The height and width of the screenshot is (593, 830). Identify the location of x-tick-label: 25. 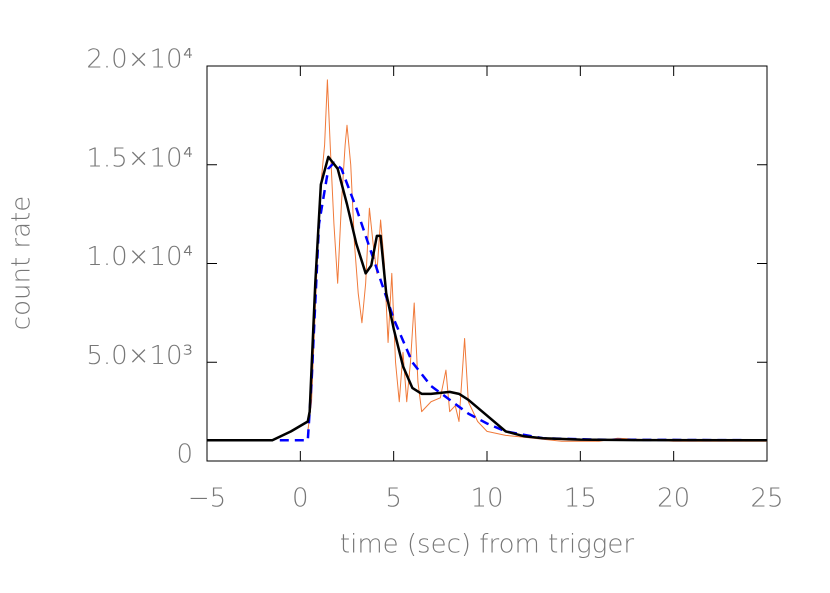
(766, 499).